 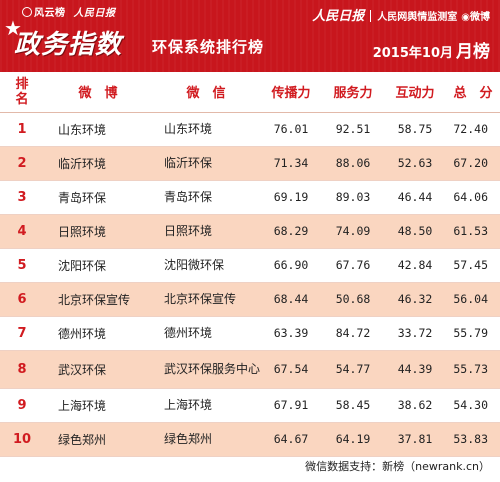 What do you see at coordinates (473, 265) in the screenshot?
I see `total-cell: 57.45` at bounding box center [473, 265].